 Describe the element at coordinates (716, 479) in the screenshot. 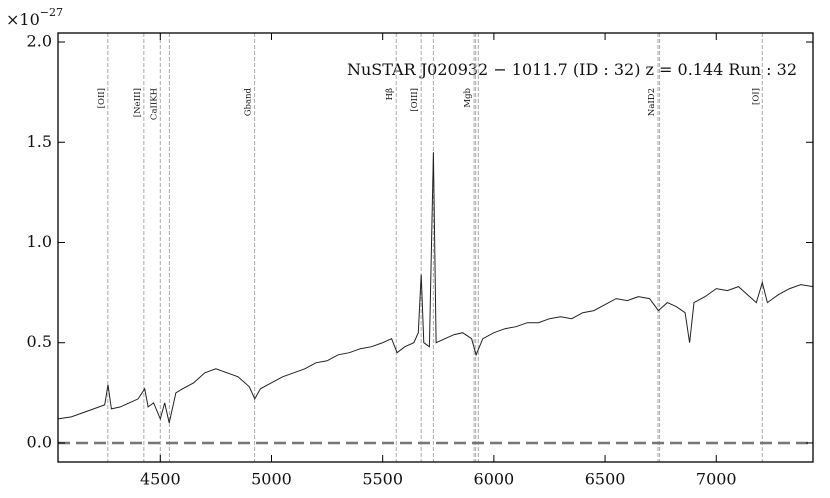

I see `x-tick-label: 7000` at that location.